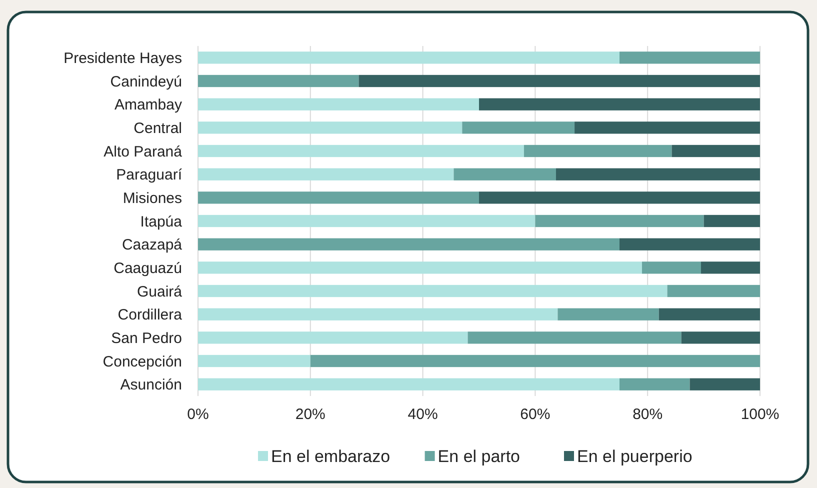 The image size is (817, 488). Describe the element at coordinates (159, 291) in the screenshot. I see `y-tick-label: Guairá` at that location.